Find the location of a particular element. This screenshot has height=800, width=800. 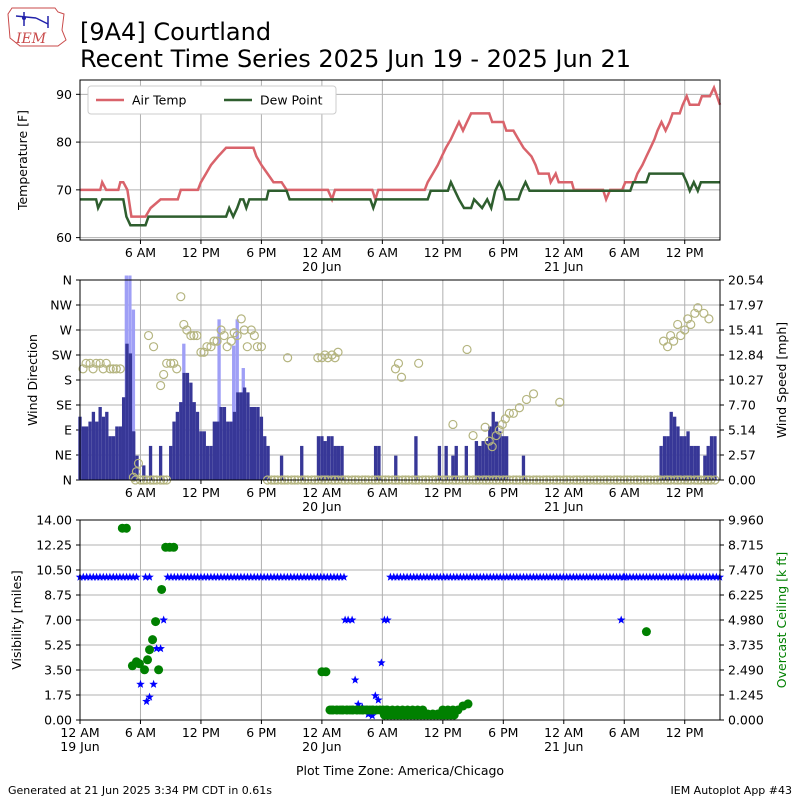

x-tick-label: 12 AM is located at coordinates (563, 492).